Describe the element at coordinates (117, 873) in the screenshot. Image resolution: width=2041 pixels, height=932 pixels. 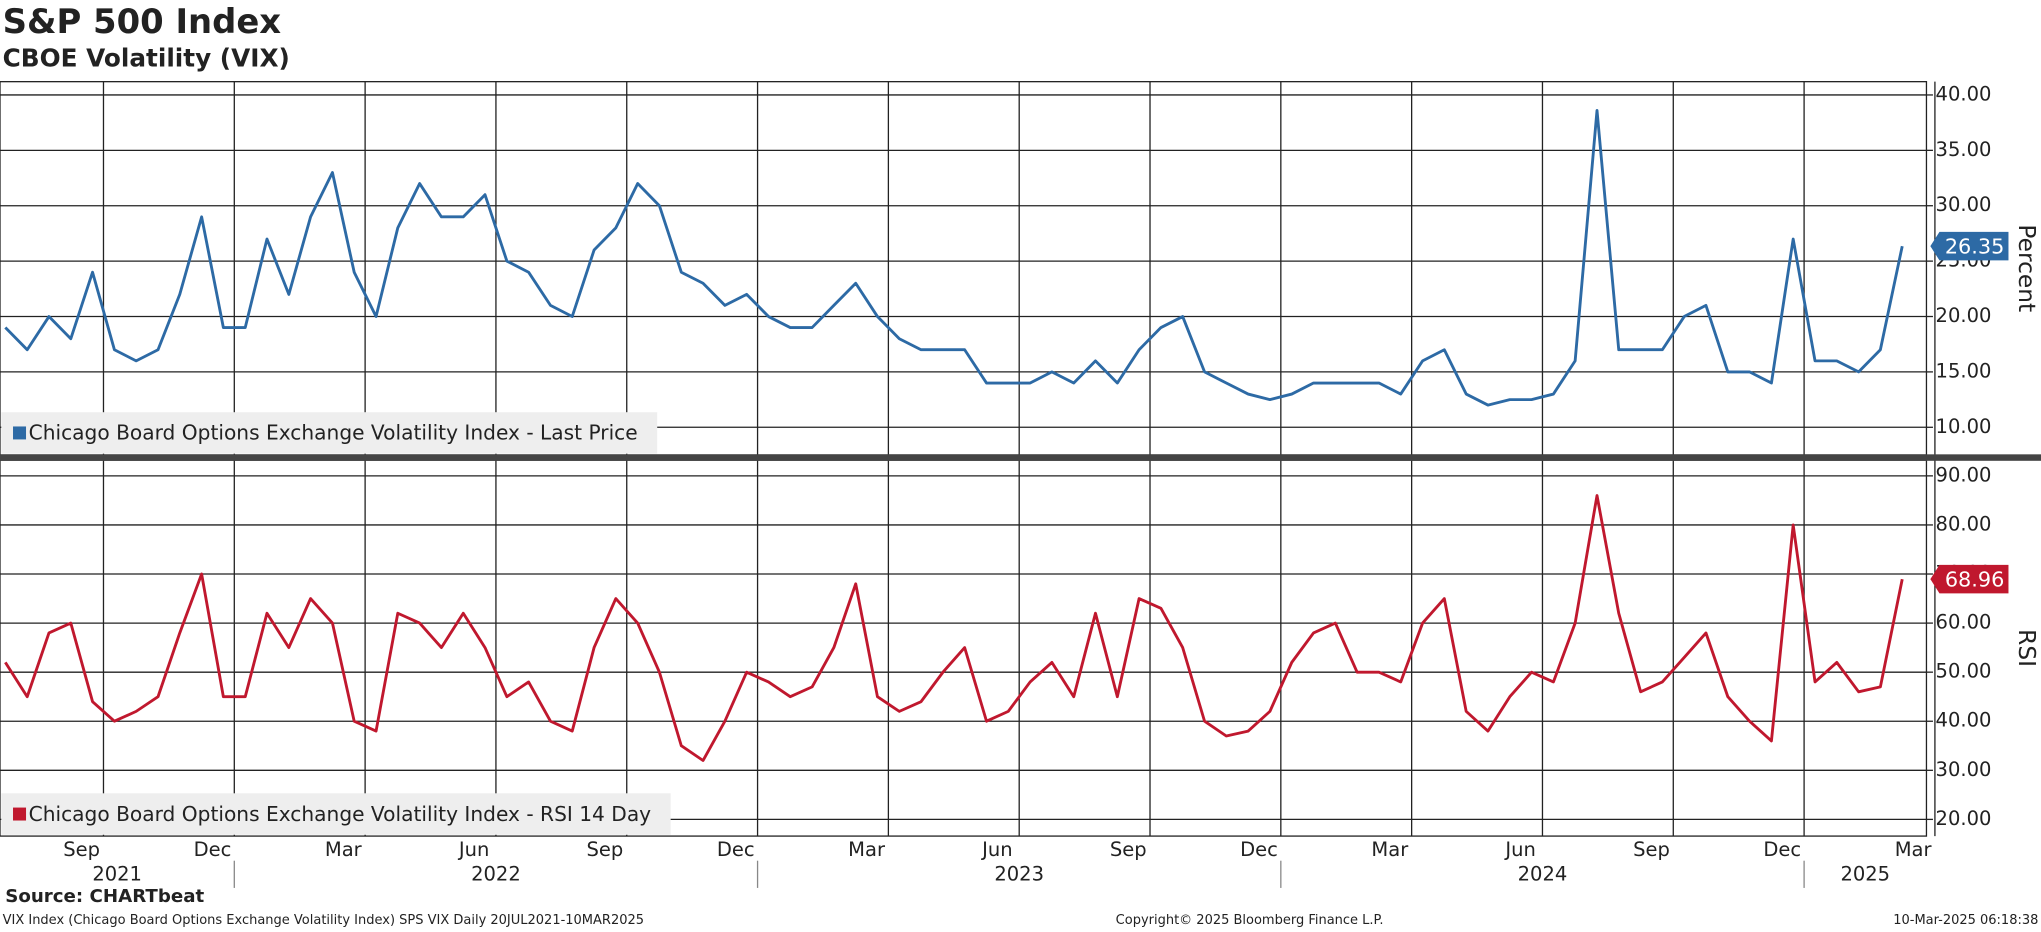
I see `year-label: 2021` at that location.